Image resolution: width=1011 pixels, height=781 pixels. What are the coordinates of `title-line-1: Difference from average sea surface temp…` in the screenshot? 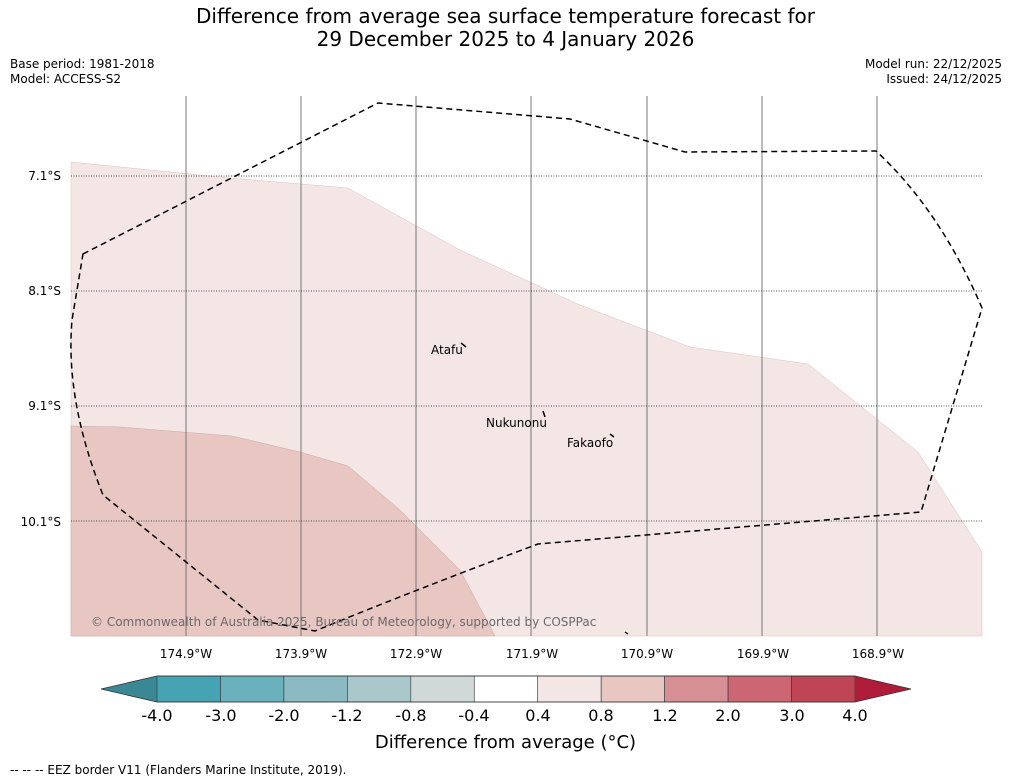 It's located at (505, 16).